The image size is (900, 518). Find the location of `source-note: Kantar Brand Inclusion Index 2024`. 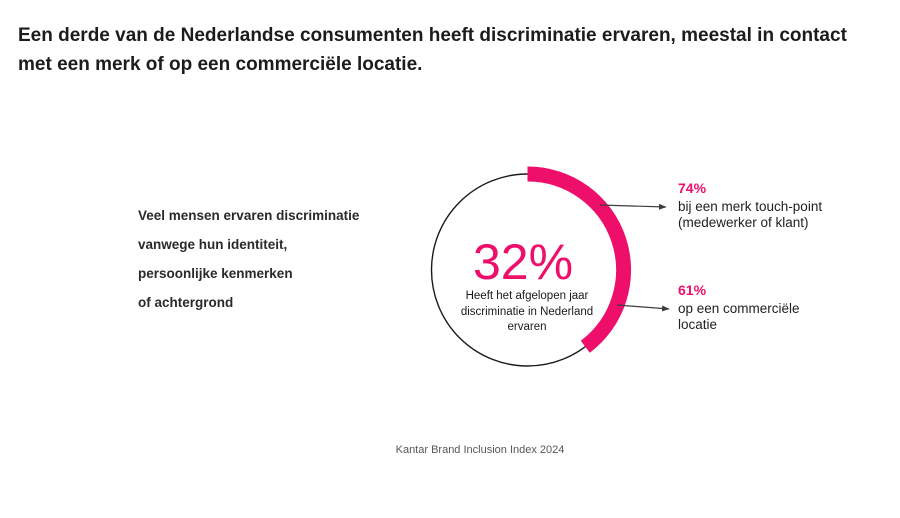

source-note: Kantar Brand Inclusion Index 2024 is located at coordinates (480, 450).